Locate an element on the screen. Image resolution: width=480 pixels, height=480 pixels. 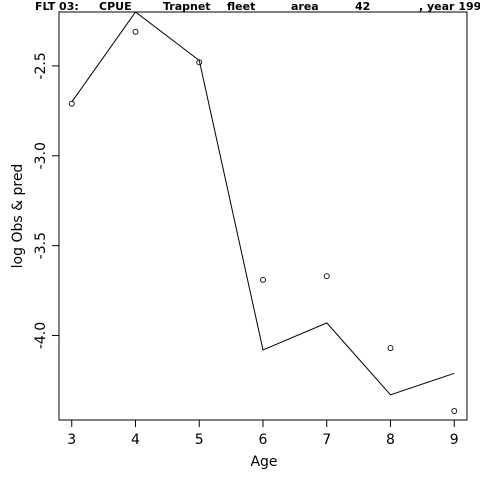
y-tick-label: -3.0 is located at coordinates (41, 155).